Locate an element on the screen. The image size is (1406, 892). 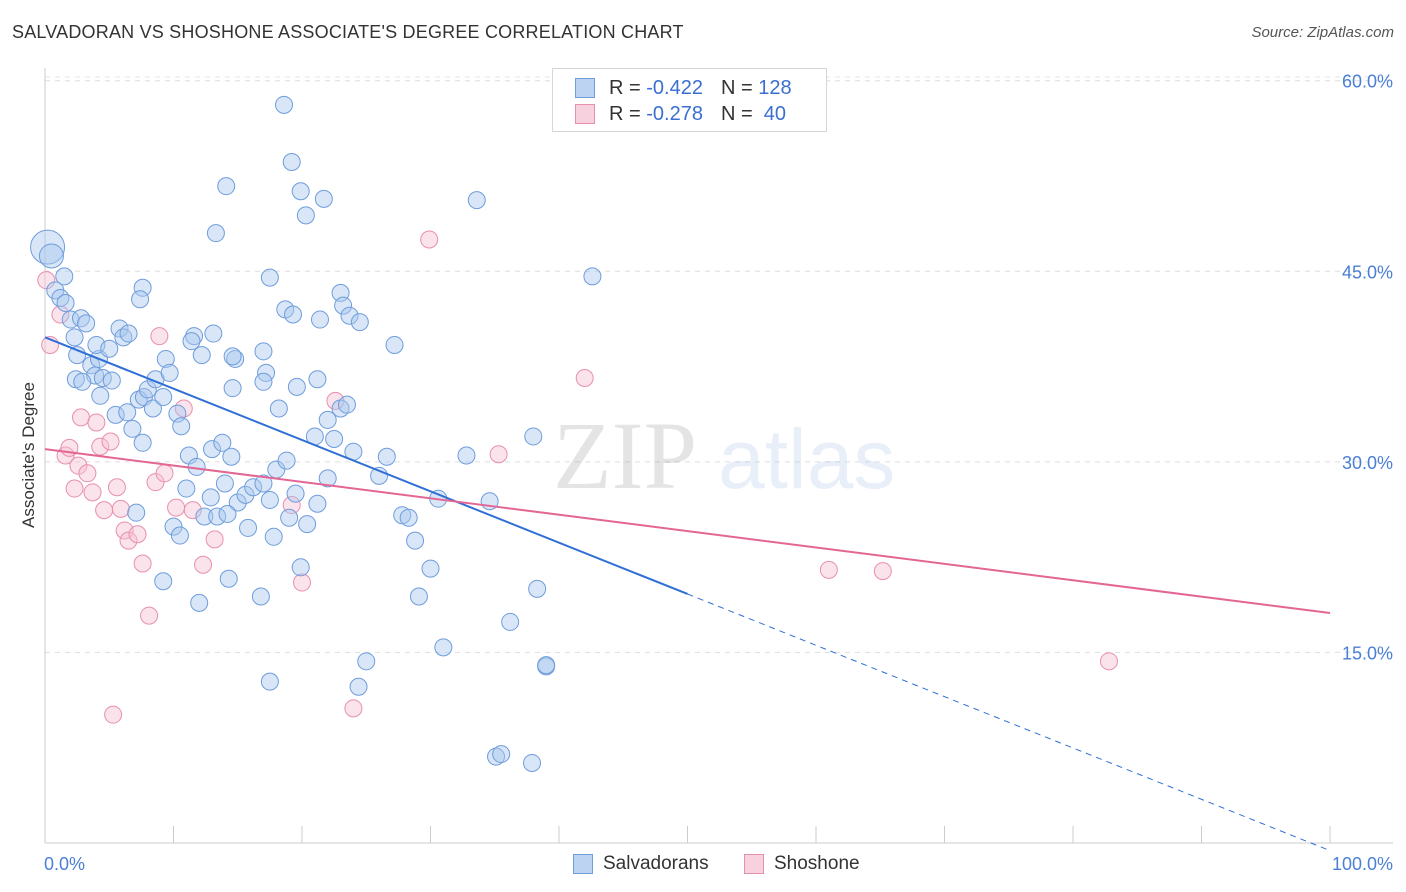
legend-item-shoshone: Shoshone is located at coordinates (802, 864).